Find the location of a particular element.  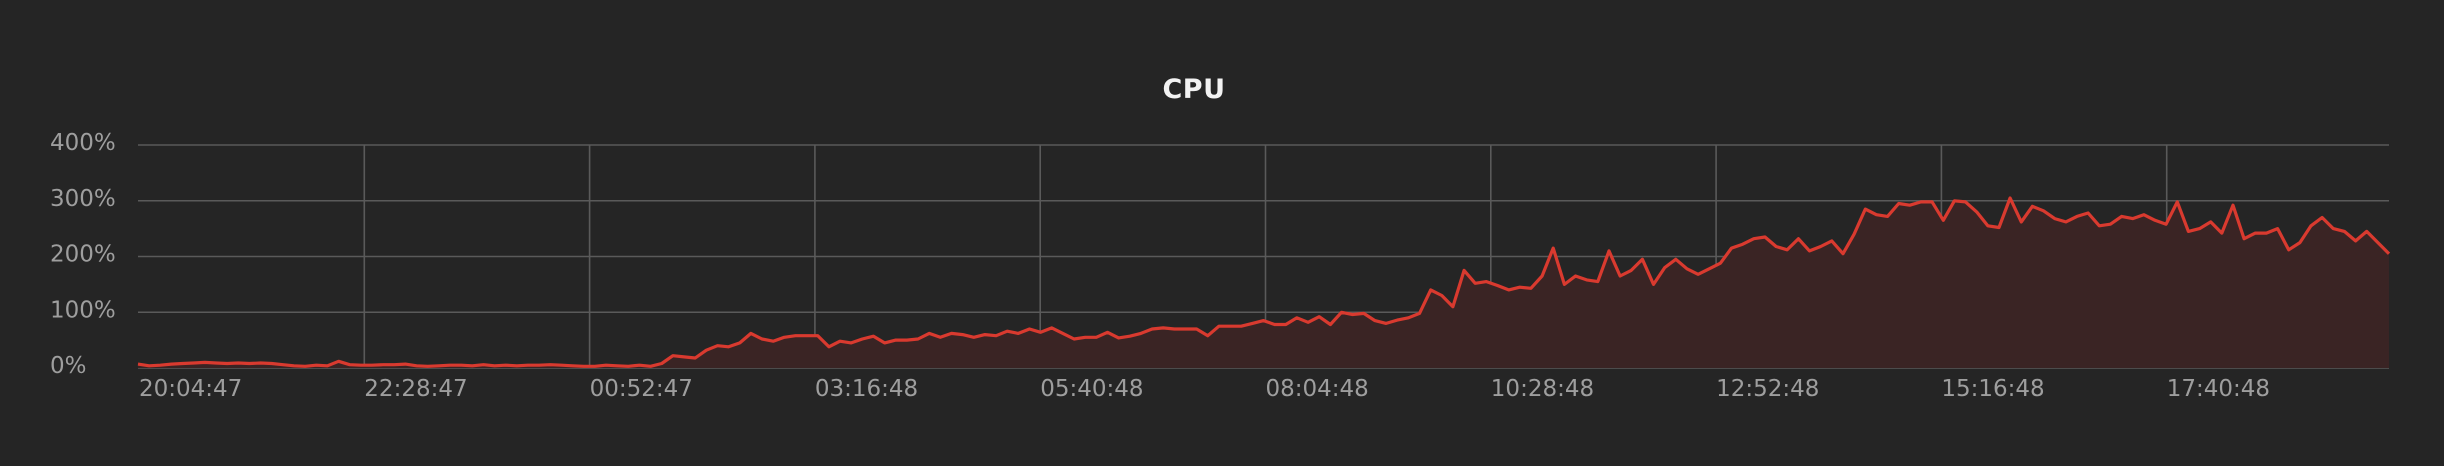

y-tick-label: 300% is located at coordinates (83, 199).